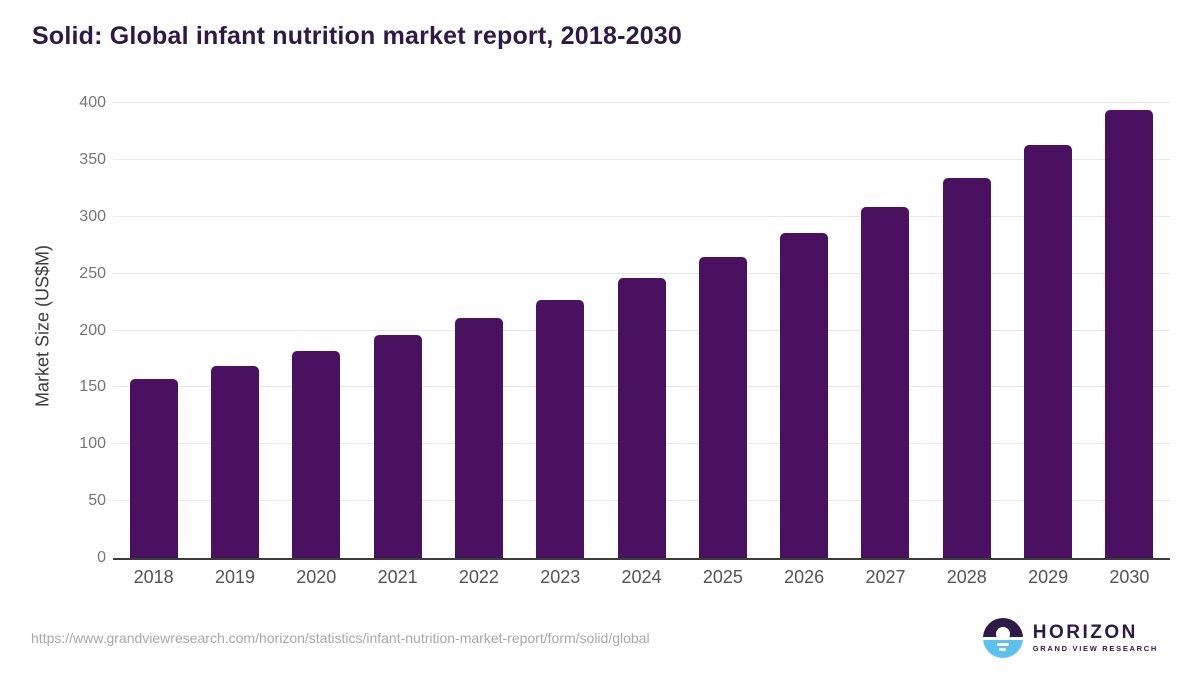 The image size is (1200, 675). I want to click on y-tick-label: 400, so click(92, 102).